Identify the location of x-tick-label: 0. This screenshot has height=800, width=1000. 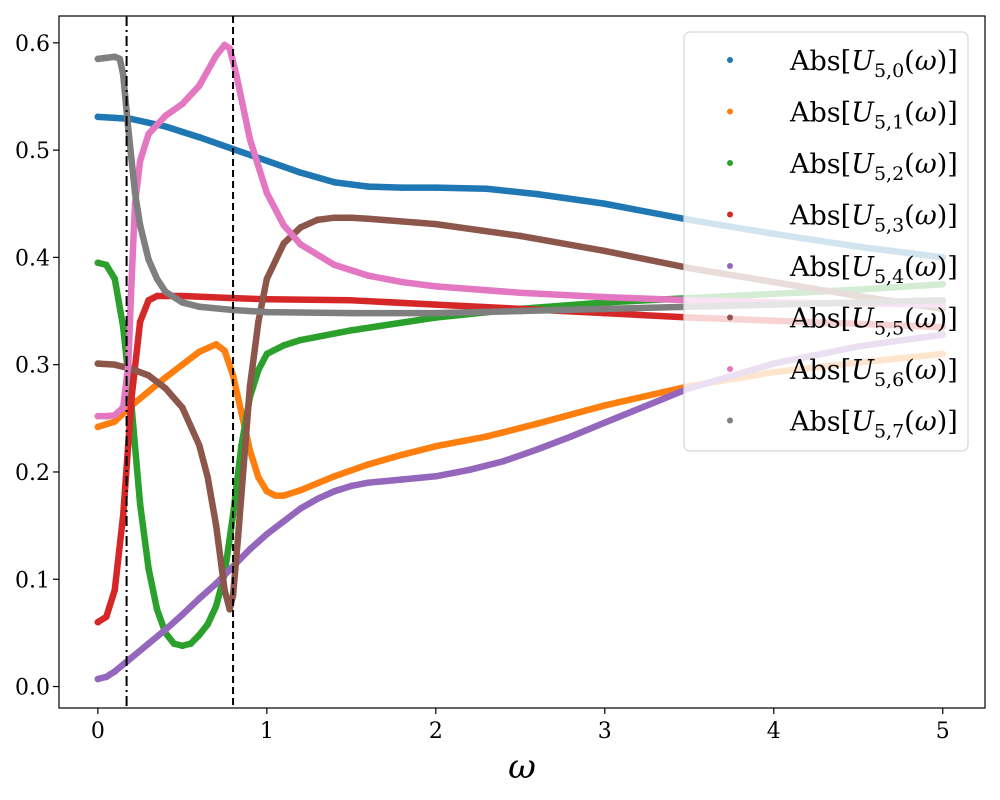
(98, 731).